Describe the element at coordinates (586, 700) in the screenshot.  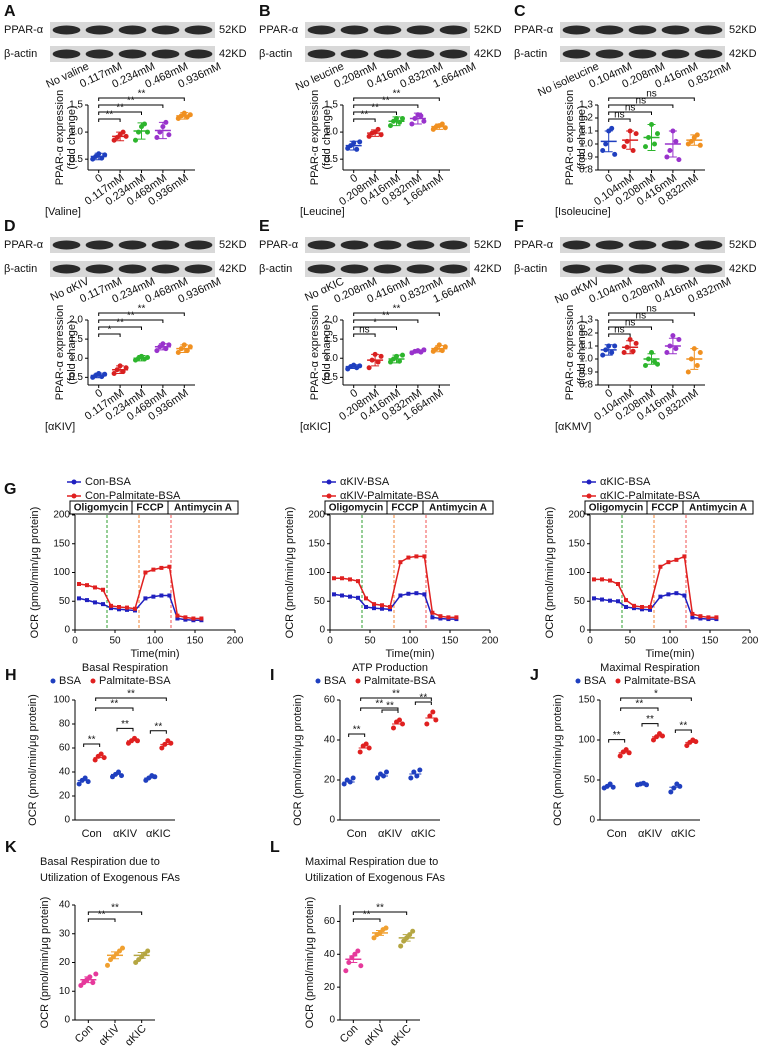
I see `y-tick-label: 150` at that location.